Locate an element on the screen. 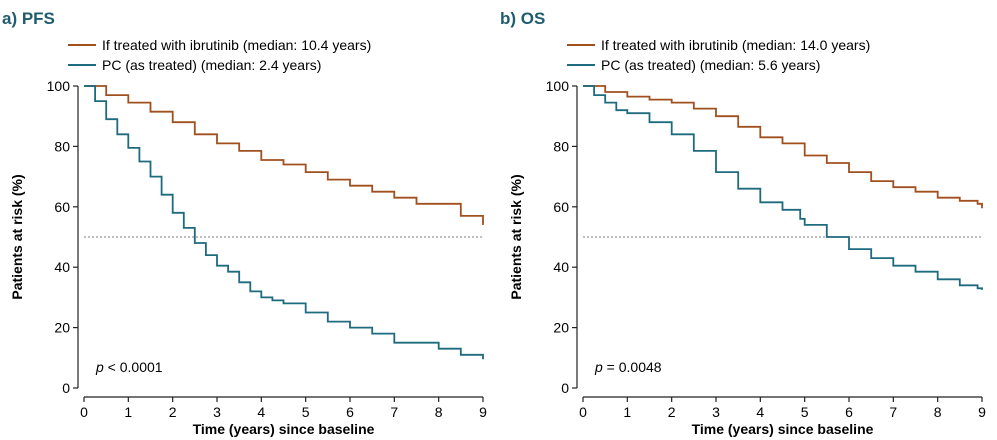 This screenshot has height=440, width=997. os-y-tick-label-40: 40 is located at coordinates (561, 267).